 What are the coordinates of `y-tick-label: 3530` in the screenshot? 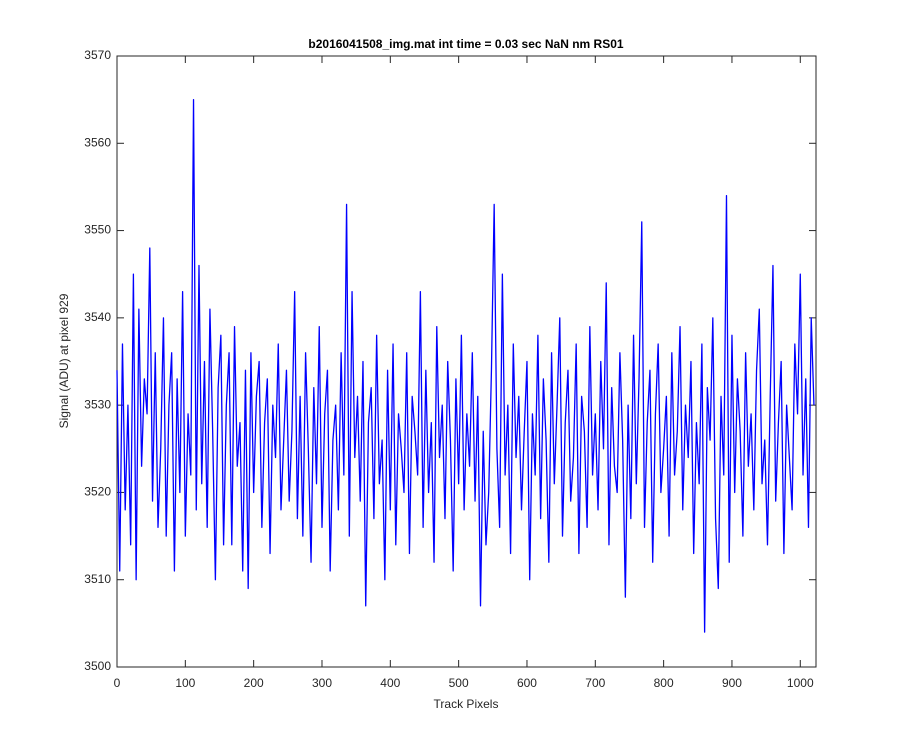 It's located at (97, 404).